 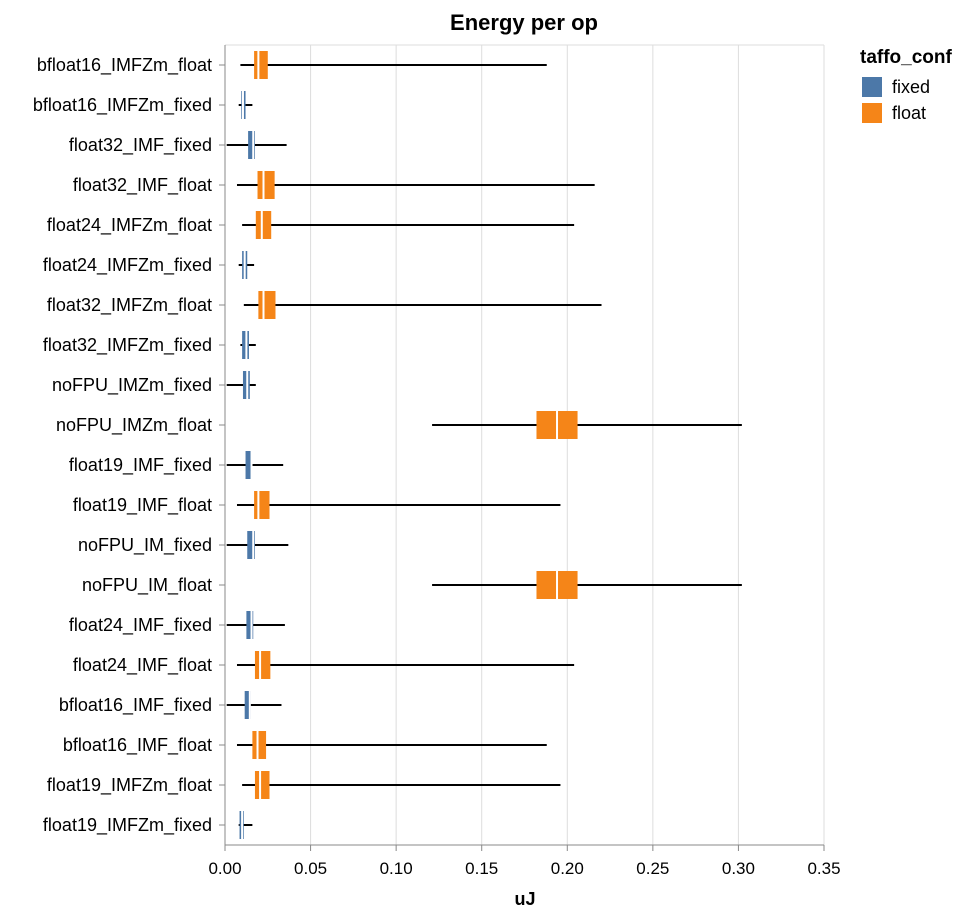 What do you see at coordinates (254, 705) in the screenshot?
I see `boxplot-bfloat16_IMF_fixed` at bounding box center [254, 705].